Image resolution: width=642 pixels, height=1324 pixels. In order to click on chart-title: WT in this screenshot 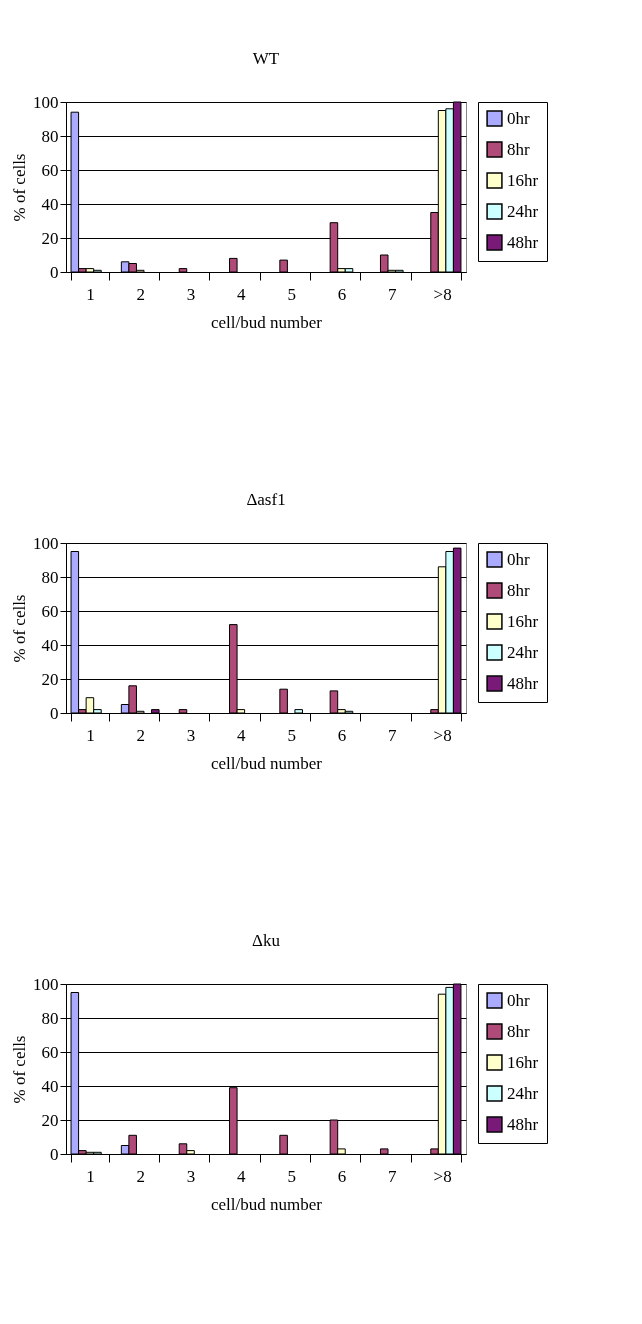, I will do `click(266, 58)`.